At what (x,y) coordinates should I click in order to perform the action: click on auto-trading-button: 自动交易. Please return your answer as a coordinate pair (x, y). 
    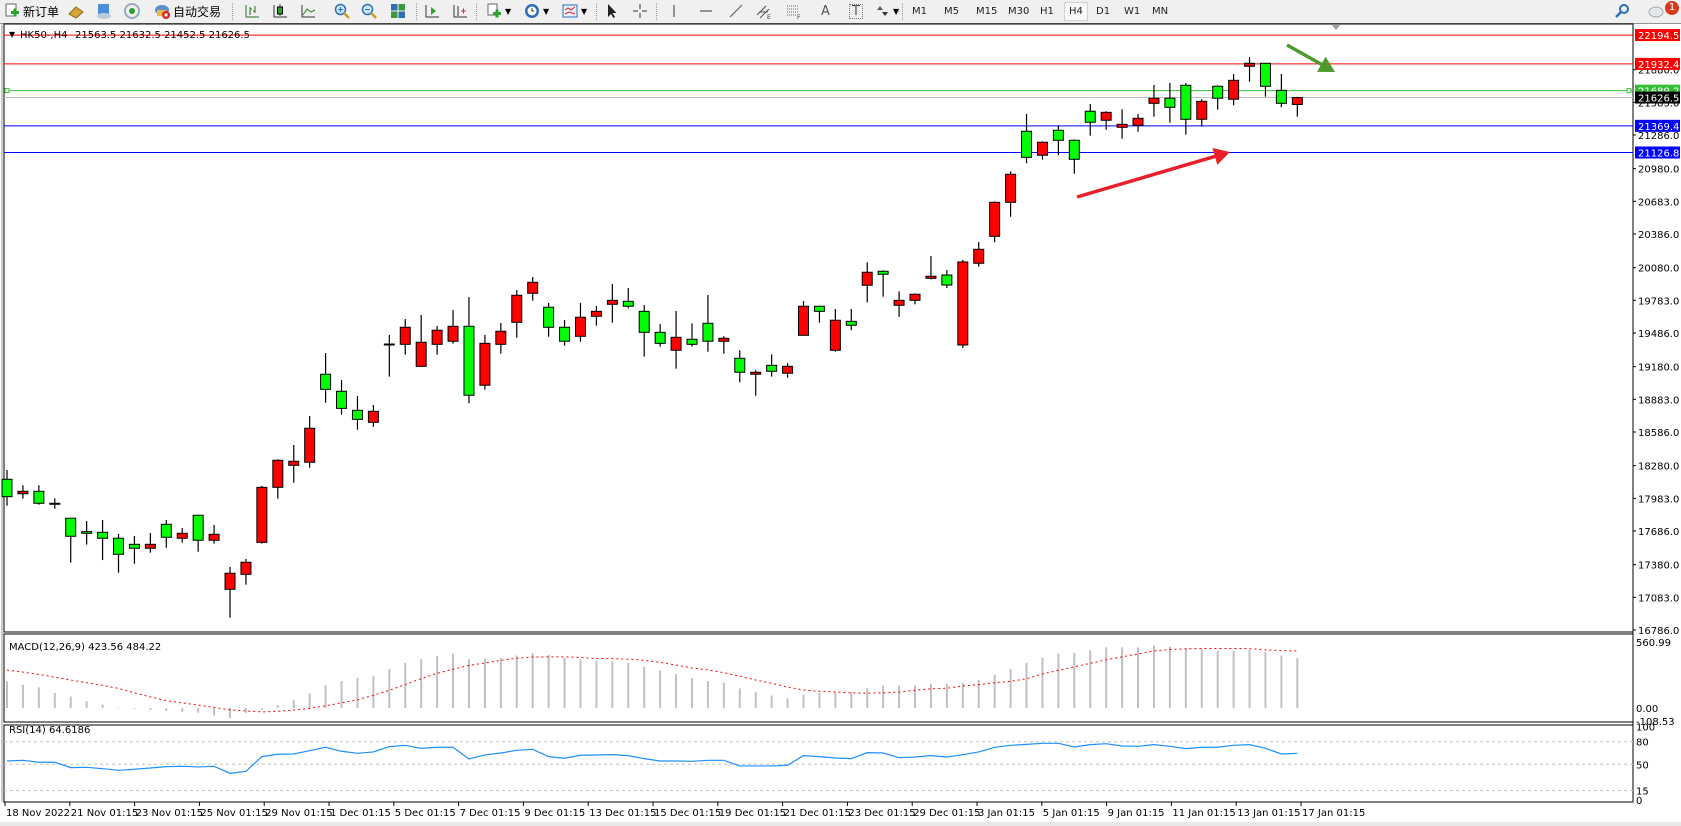
    Looking at the image, I should click on (187, 11).